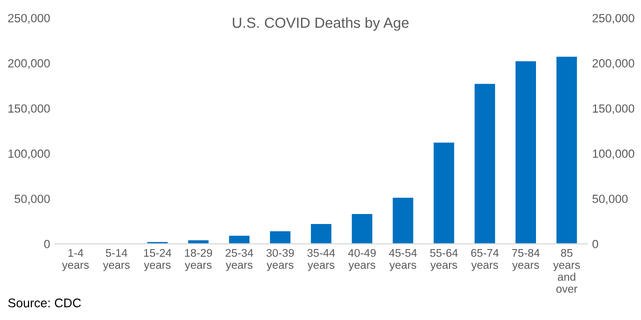 This screenshot has width=641, height=320. What do you see at coordinates (47, 244) in the screenshot?
I see `y-tick-label: 0` at bounding box center [47, 244].